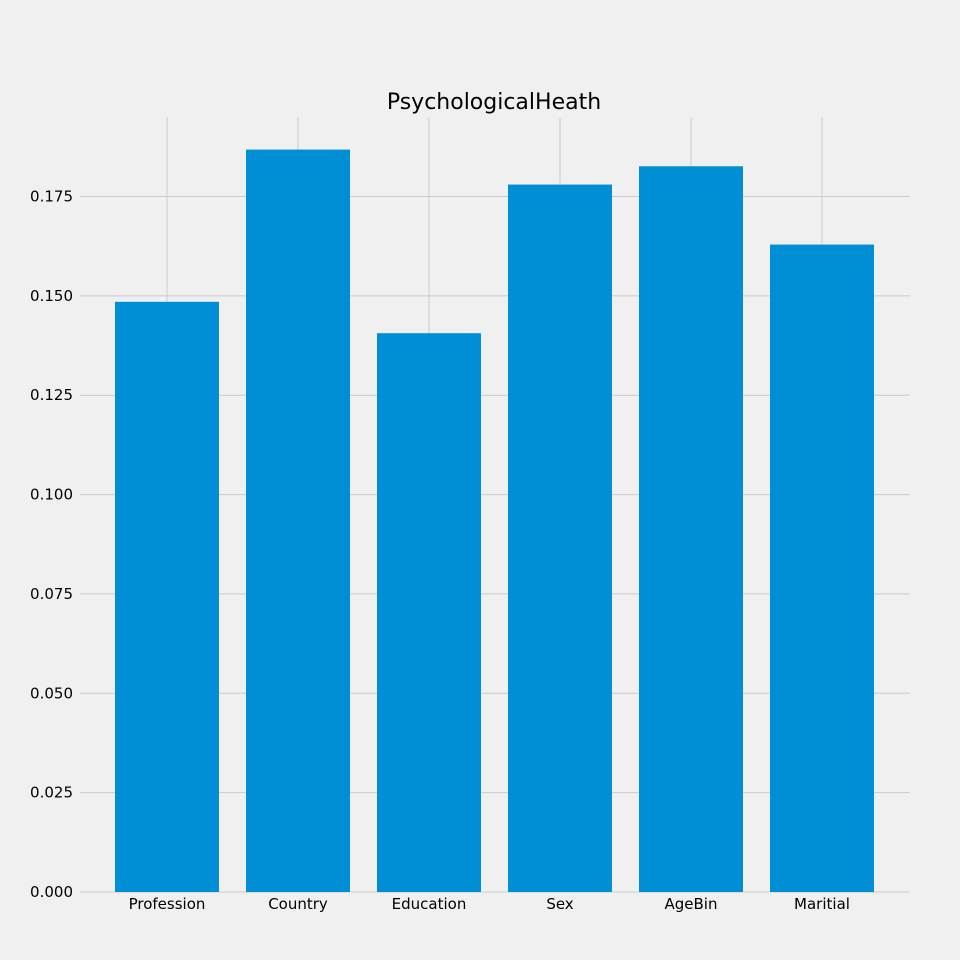  Describe the element at coordinates (691, 529) in the screenshot. I see `bar-agebin` at that location.